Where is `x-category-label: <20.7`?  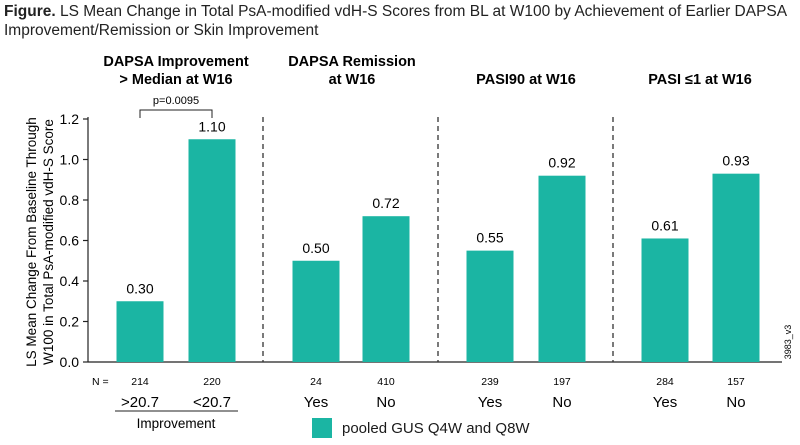 x-category-label: <20.7 is located at coordinates (212, 402).